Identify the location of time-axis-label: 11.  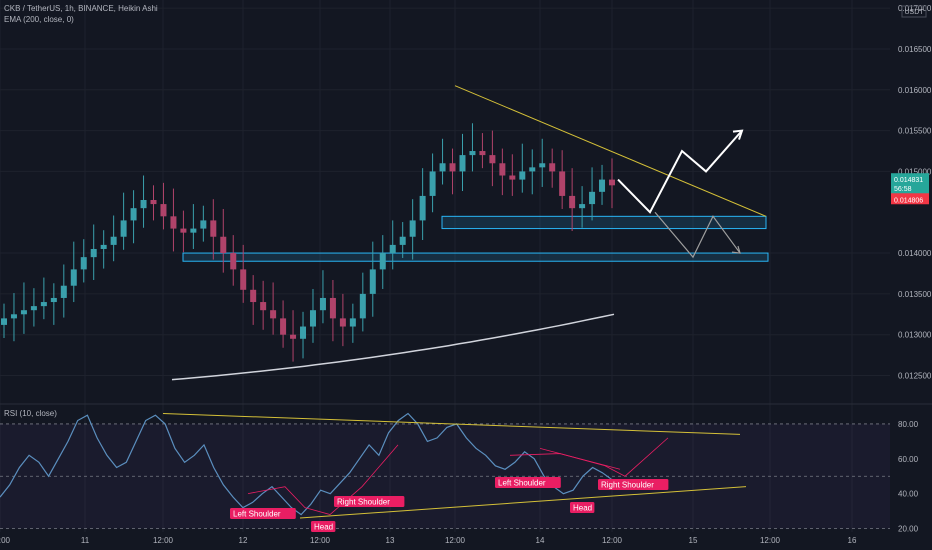
(85, 540).